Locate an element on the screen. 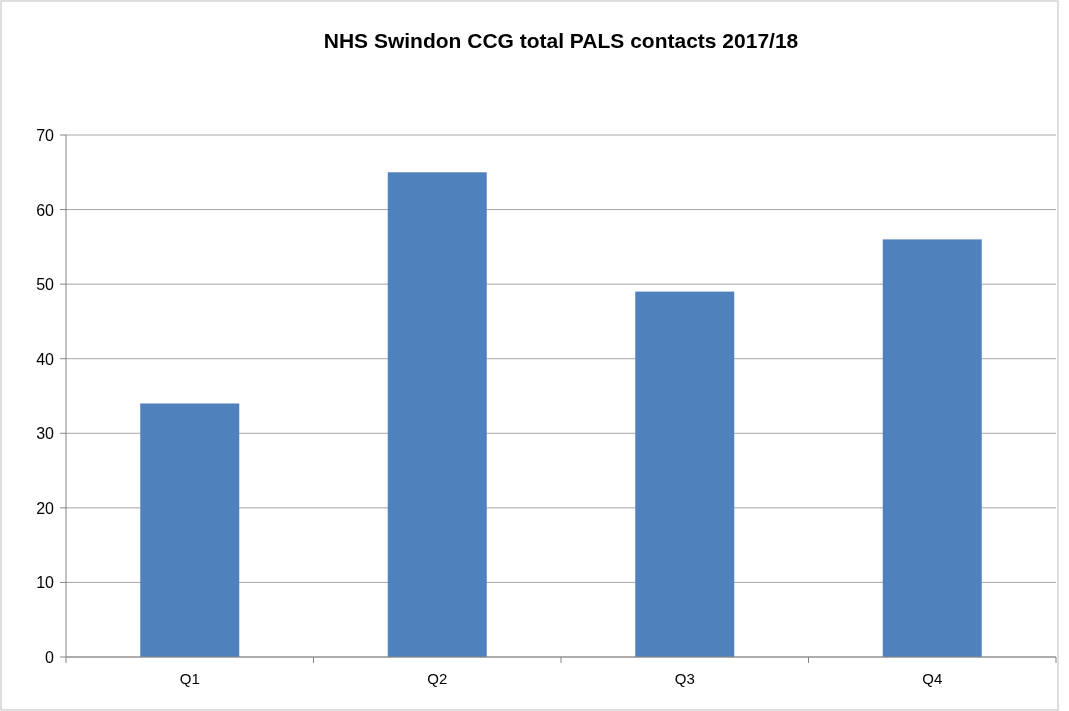 Image resolution: width=1069 pixels, height=711 pixels. y-tick-label: 20 is located at coordinates (45, 508).